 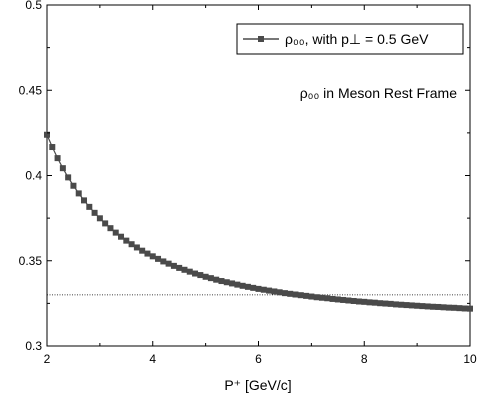 What do you see at coordinates (33, 176) in the screenshot?
I see `y-tick-label: 0.4` at bounding box center [33, 176].